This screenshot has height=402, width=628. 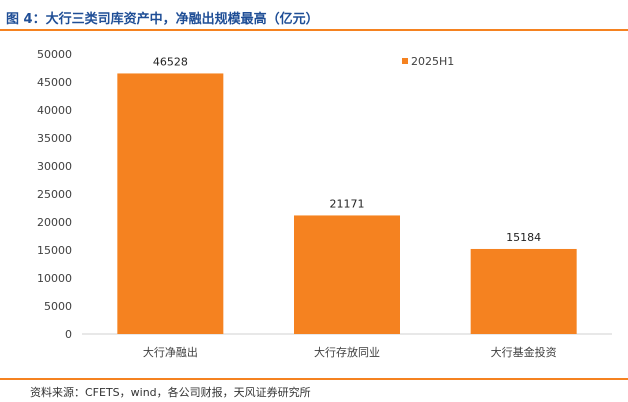 What do you see at coordinates (54, 222) in the screenshot?
I see `y-tick-label: 20000` at bounding box center [54, 222].